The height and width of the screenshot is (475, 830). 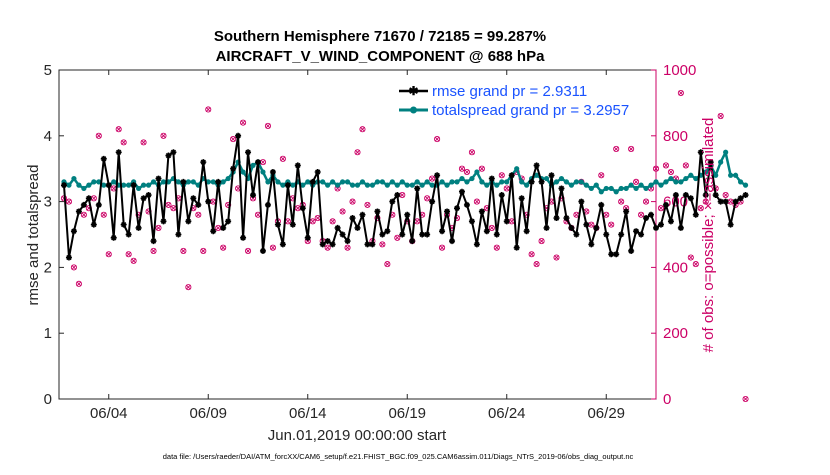 What do you see at coordinates (208, 413) in the screenshot?
I see `x-tick-label: 06/09` at bounding box center [208, 413].